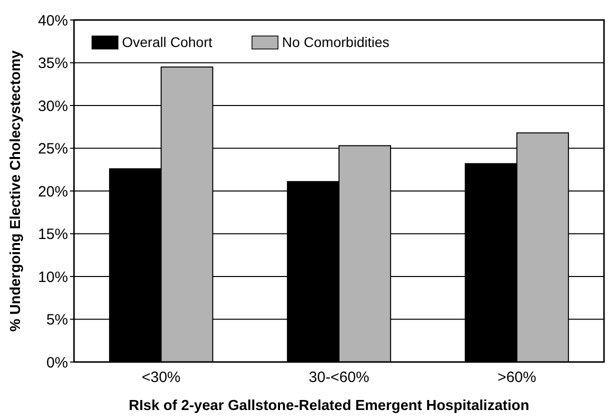 This screenshot has height=420, width=616. I want to click on y-axis-title: % Undergoing Elective Cholecystectomy, so click(16, 191).